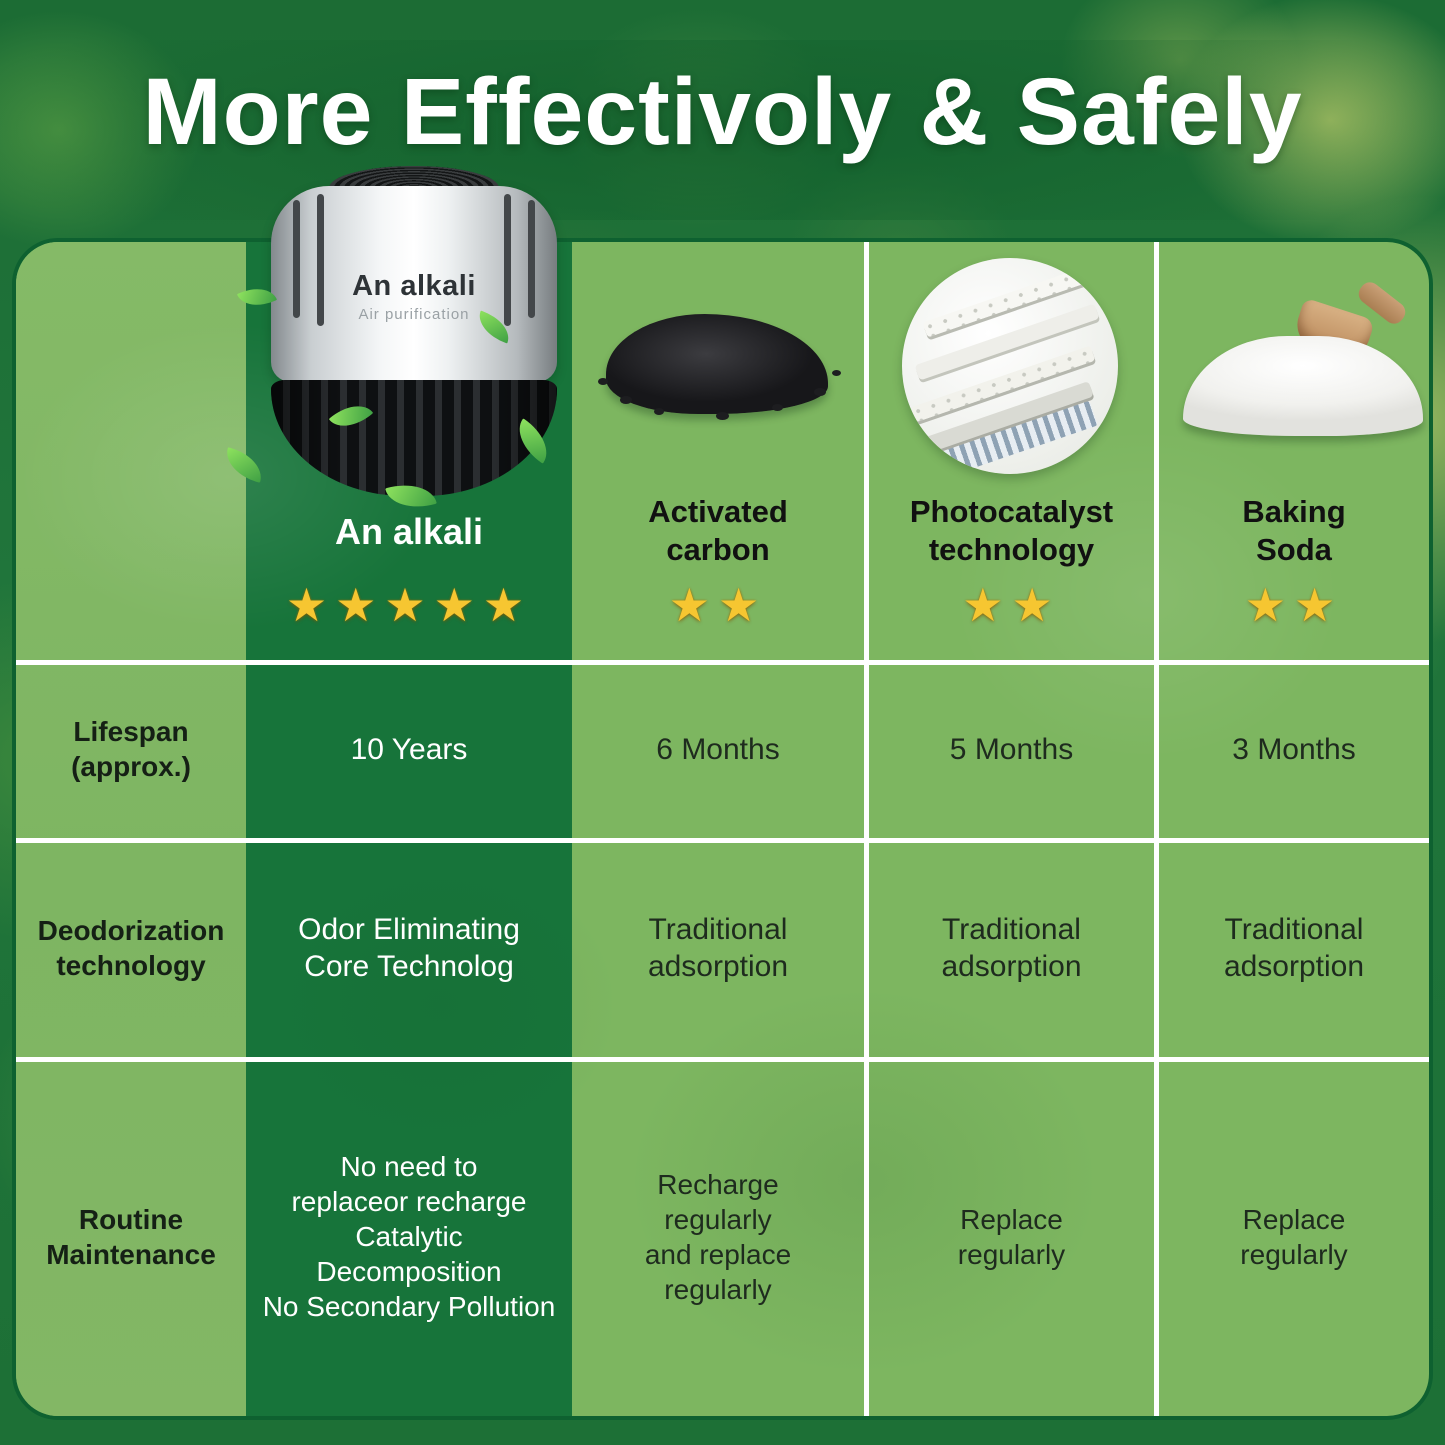 The width and height of the screenshot is (1445, 1445). Describe the element at coordinates (1294, 605) in the screenshot. I see `baking-soda-star-rating: ★★` at that location.